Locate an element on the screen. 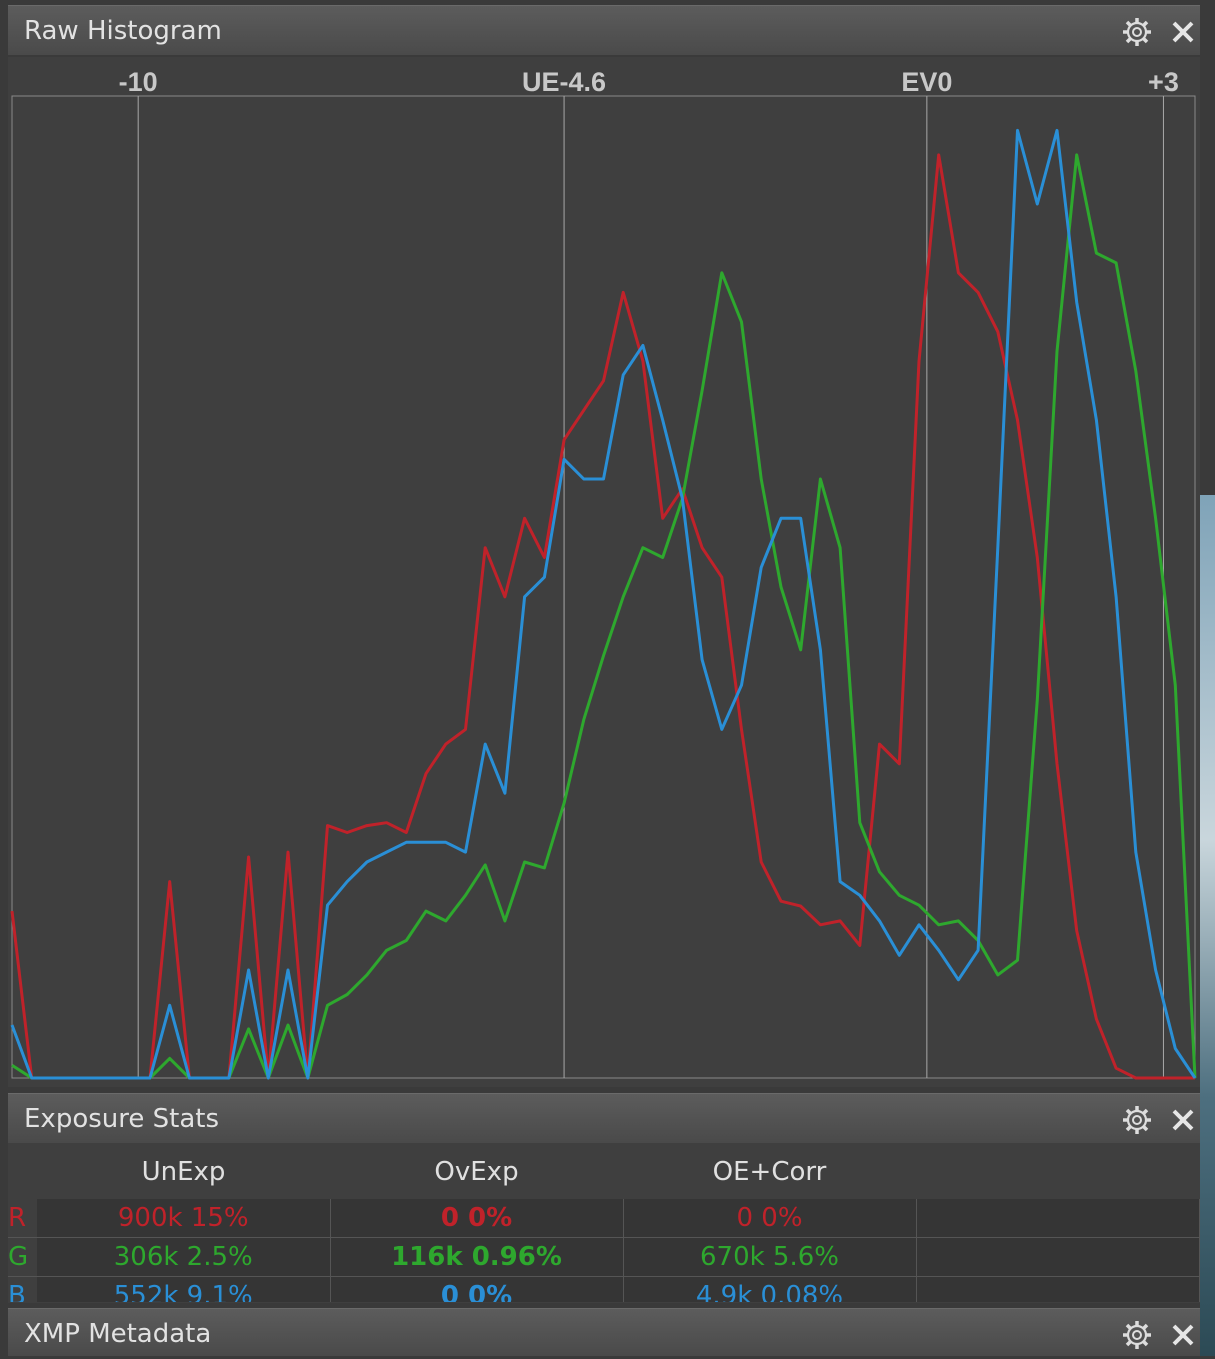 The height and width of the screenshot is (1359, 1215). column-header: OE+Corr is located at coordinates (769, 1172).